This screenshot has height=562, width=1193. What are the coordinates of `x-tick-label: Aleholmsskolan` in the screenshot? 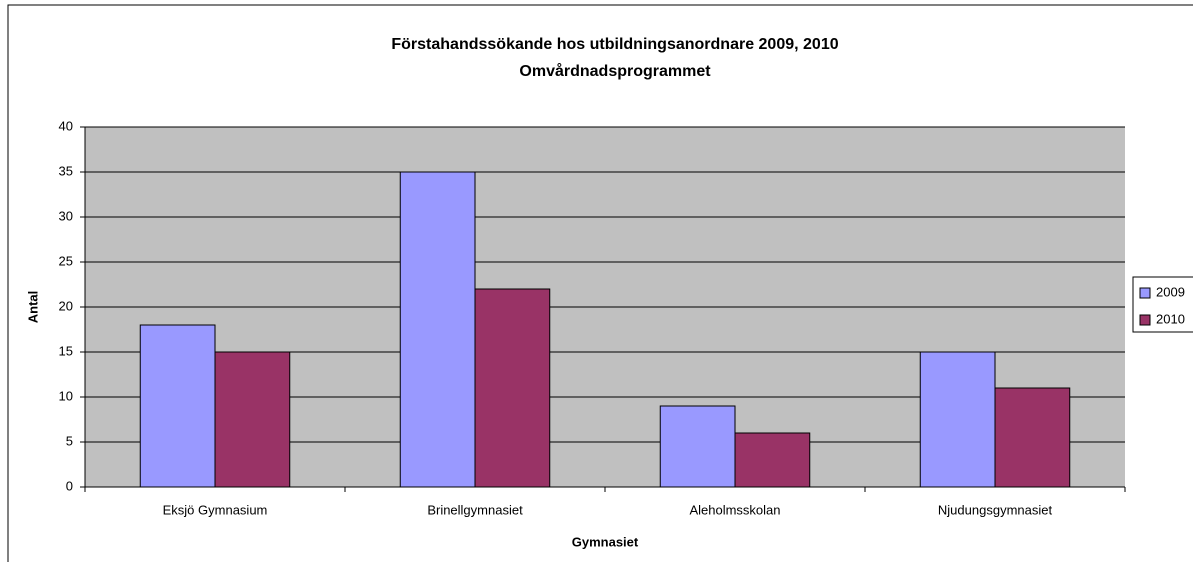 It's located at (734, 509).